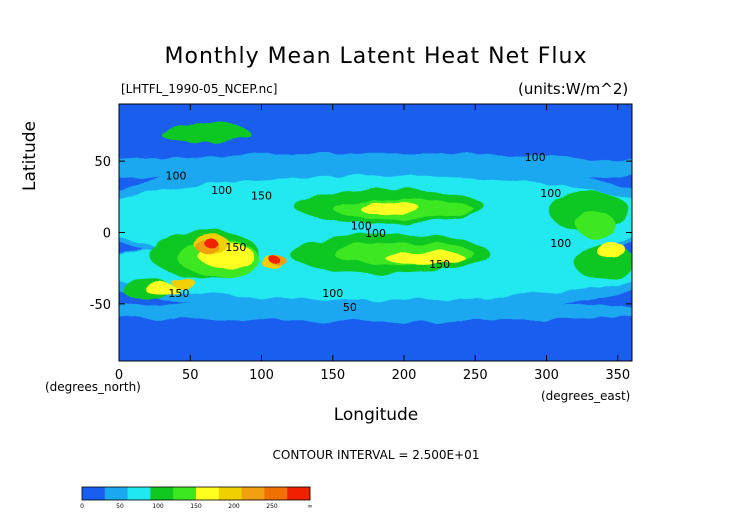 Image resolution: width=752 pixels, height=532 pixels. What do you see at coordinates (158, 506) in the screenshot?
I see `colorbar-tick-label: 100` at bounding box center [158, 506].